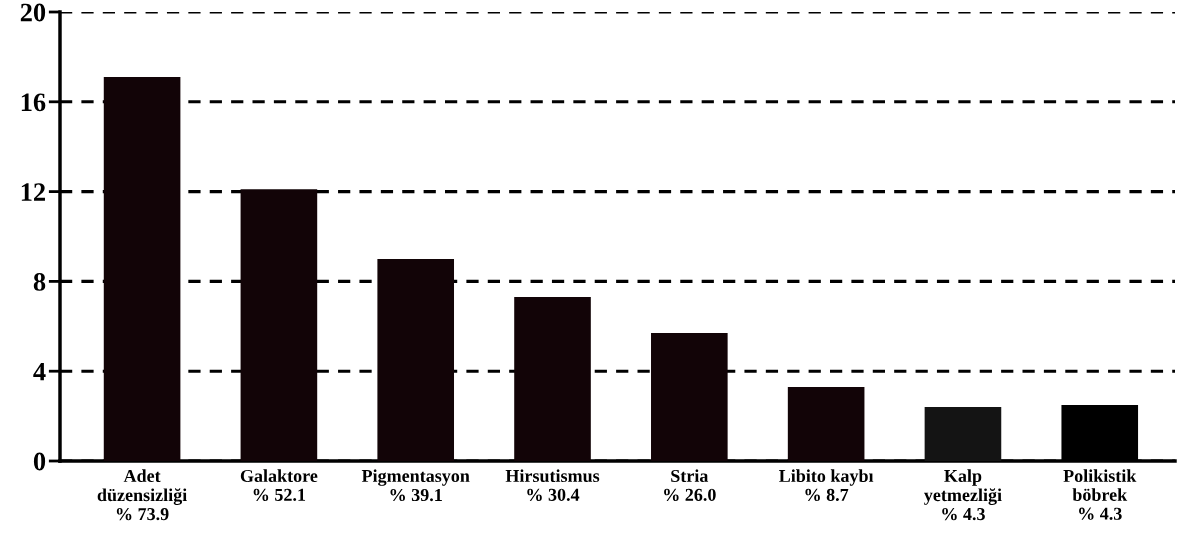 Image resolution: width=1179 pixels, height=553 pixels. I want to click on x-tick-label: Galaktore % 52.1, so click(279, 485).